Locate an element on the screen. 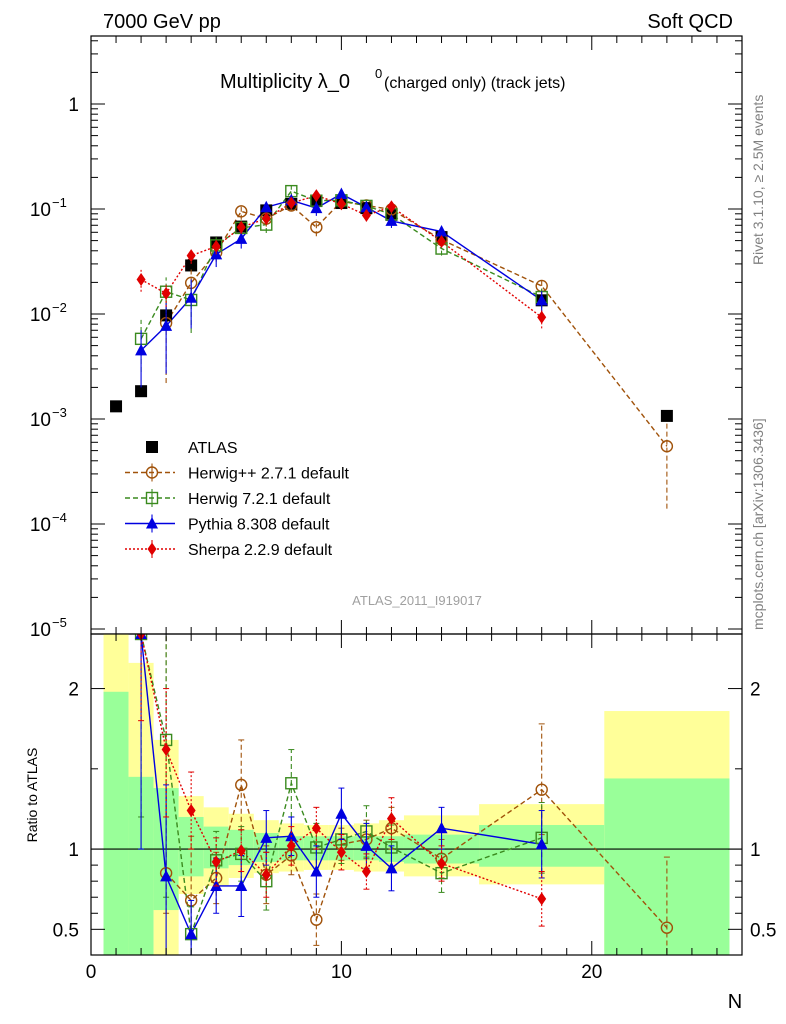 This screenshot has height=1024, width=786. herwig7-legend-marker is located at coordinates (152, 498).